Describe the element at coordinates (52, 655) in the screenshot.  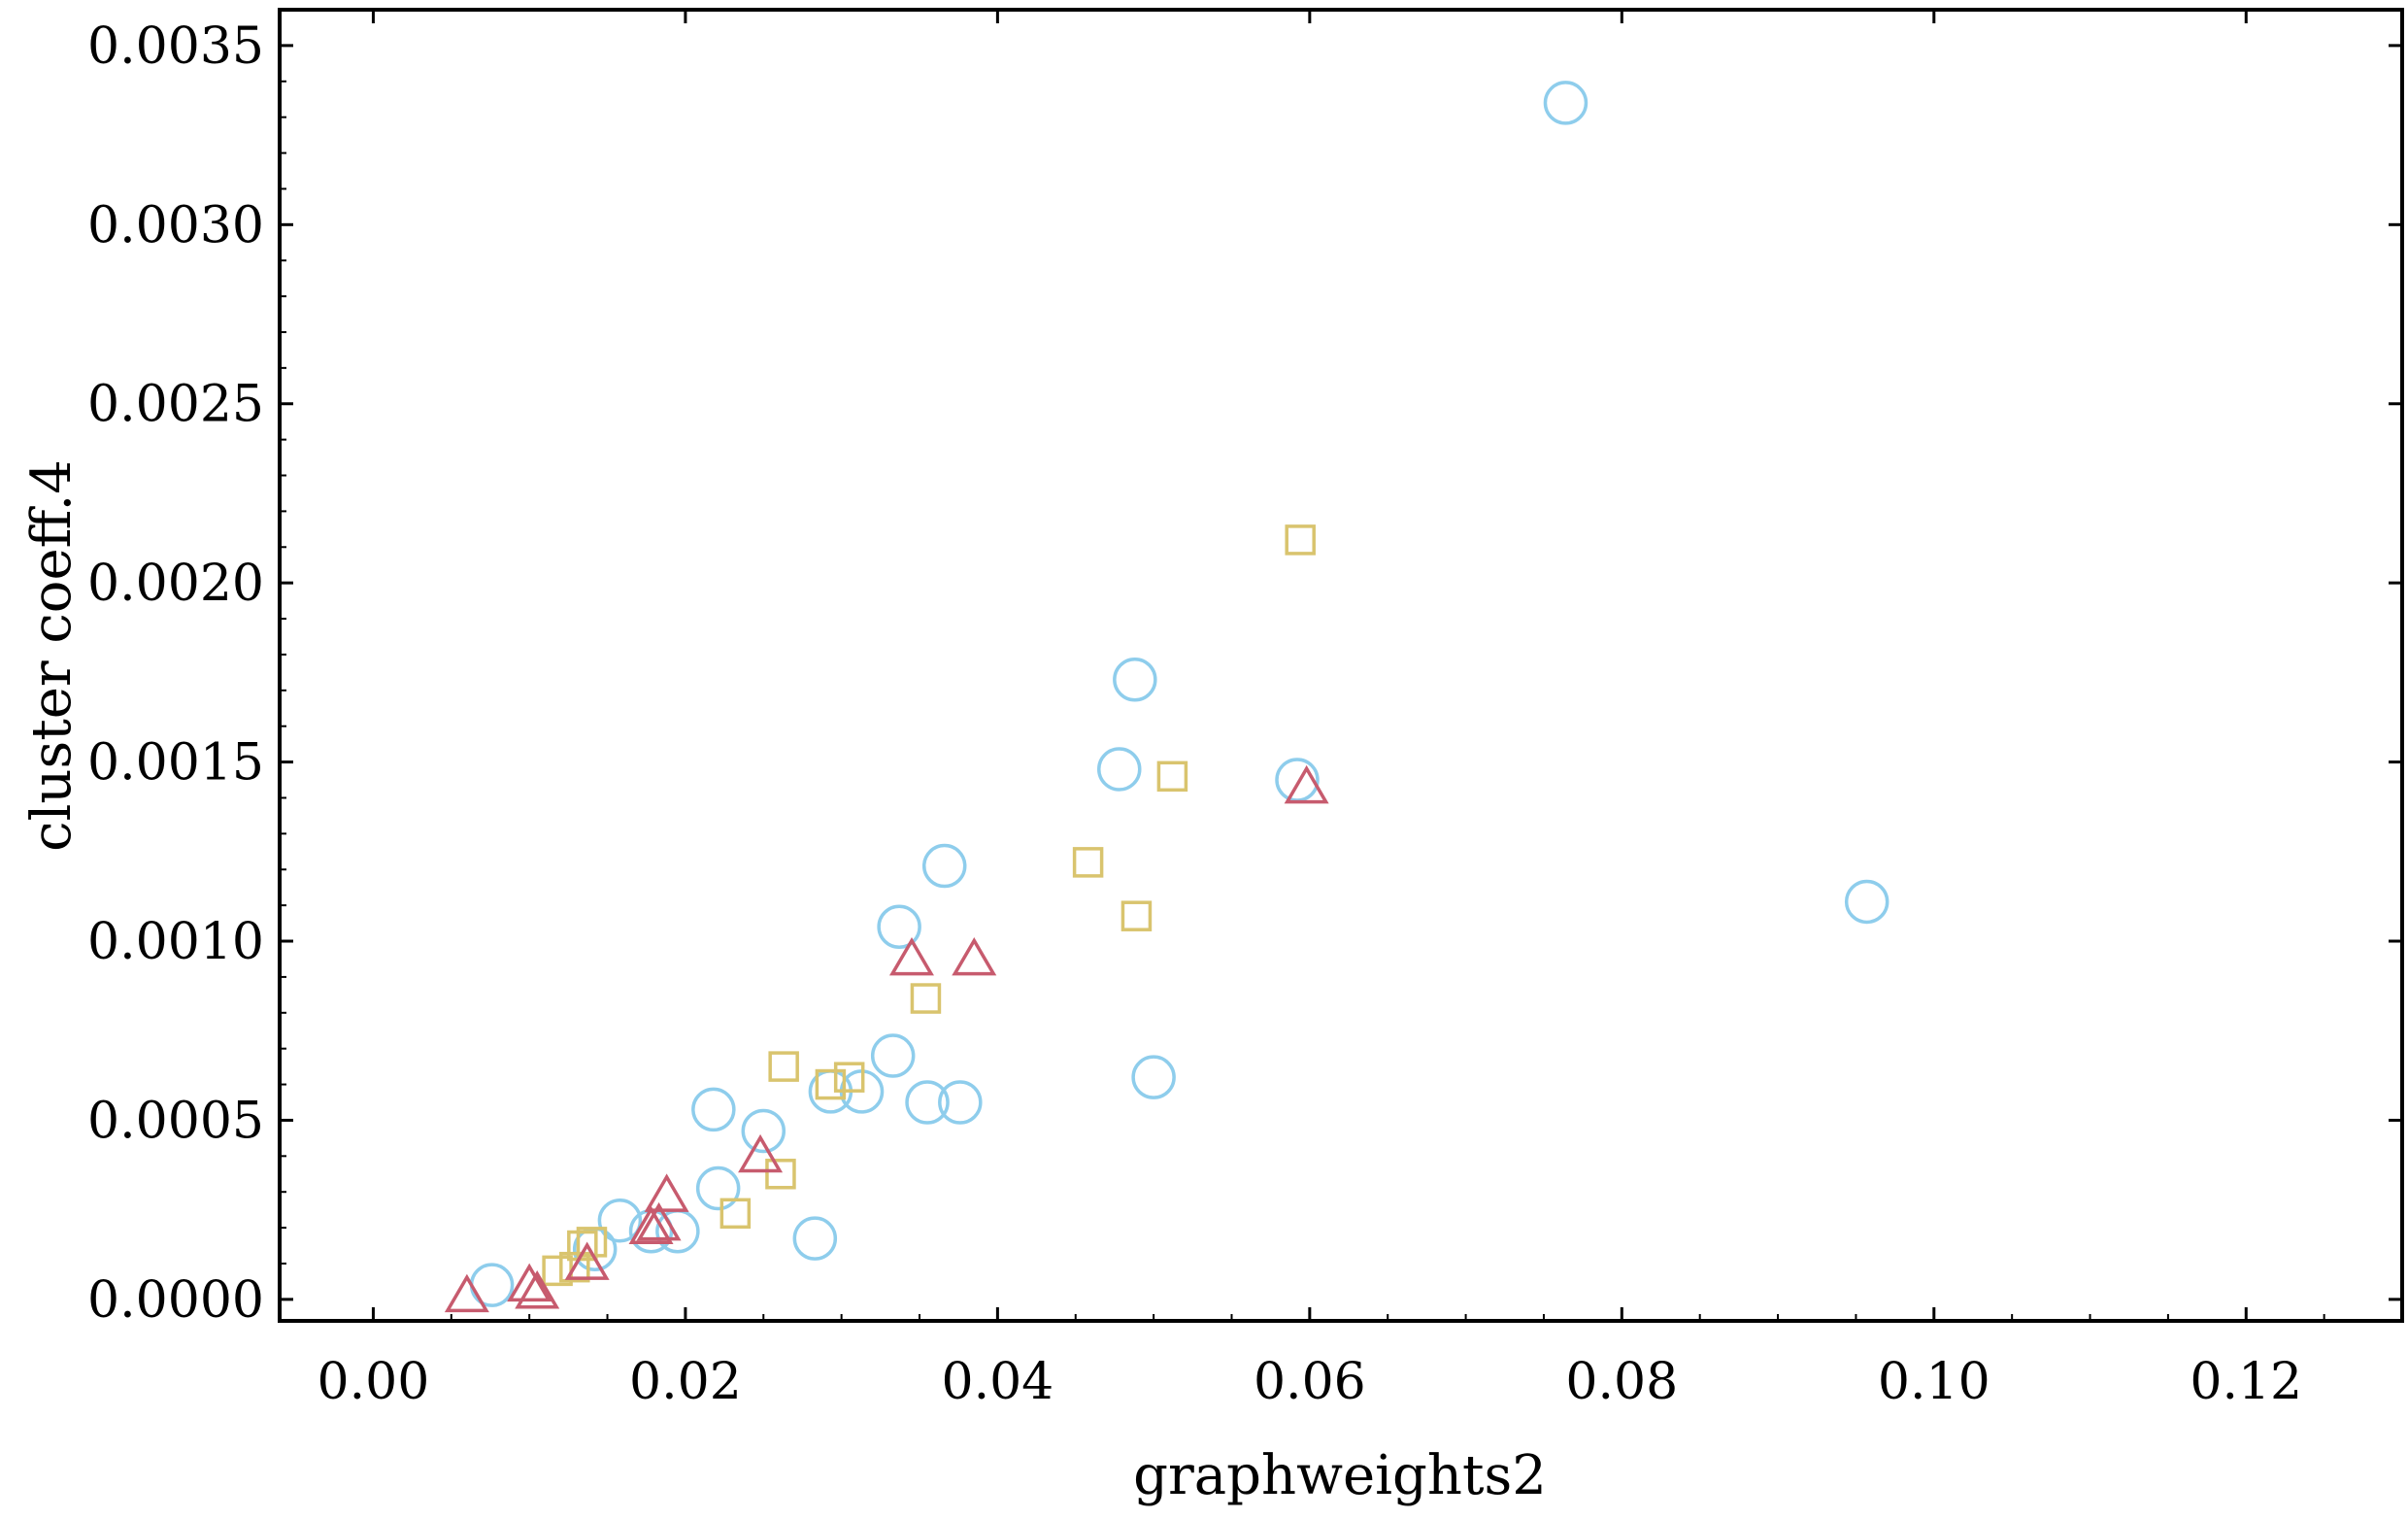
I see `y-axis-label: cluster coeff.4` at that location.